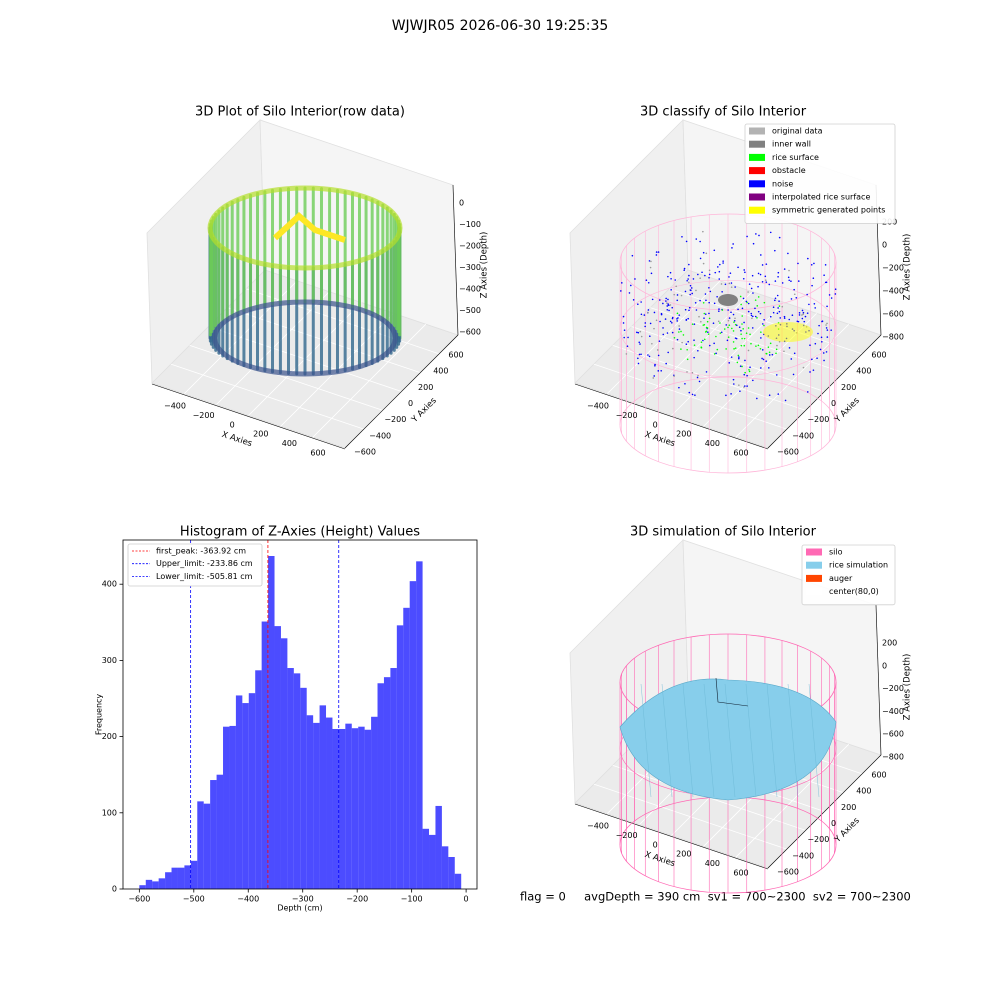 This screenshot has width=1000, height=1000. I want to click on z-tick-label: −400, so click(893, 711).